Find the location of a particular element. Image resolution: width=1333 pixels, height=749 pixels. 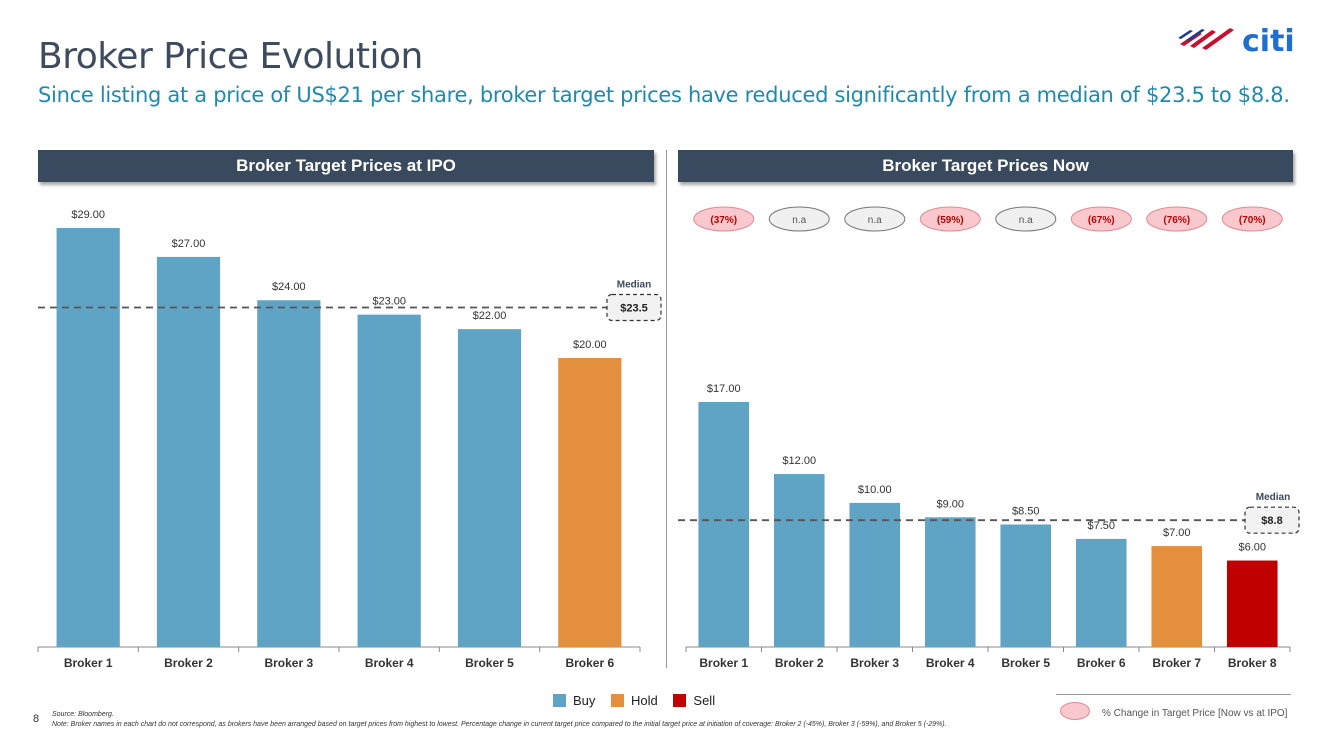

legend-swatch-hold is located at coordinates (618, 700).